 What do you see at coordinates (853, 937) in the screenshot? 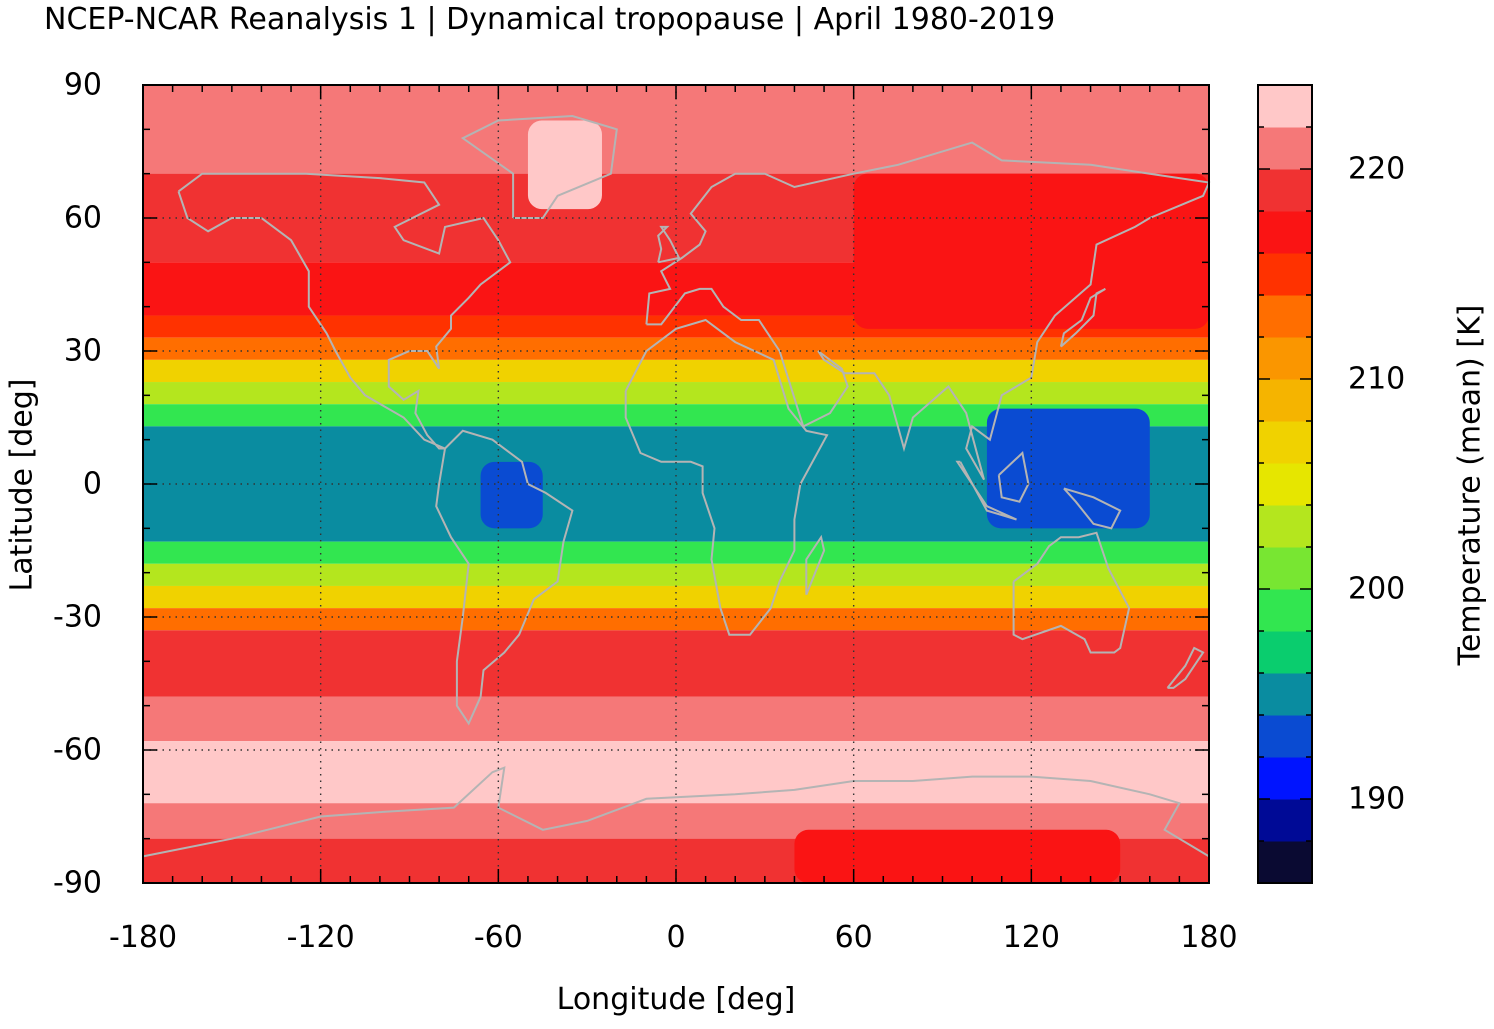
I see `x-tick-label: 60` at bounding box center [853, 937].